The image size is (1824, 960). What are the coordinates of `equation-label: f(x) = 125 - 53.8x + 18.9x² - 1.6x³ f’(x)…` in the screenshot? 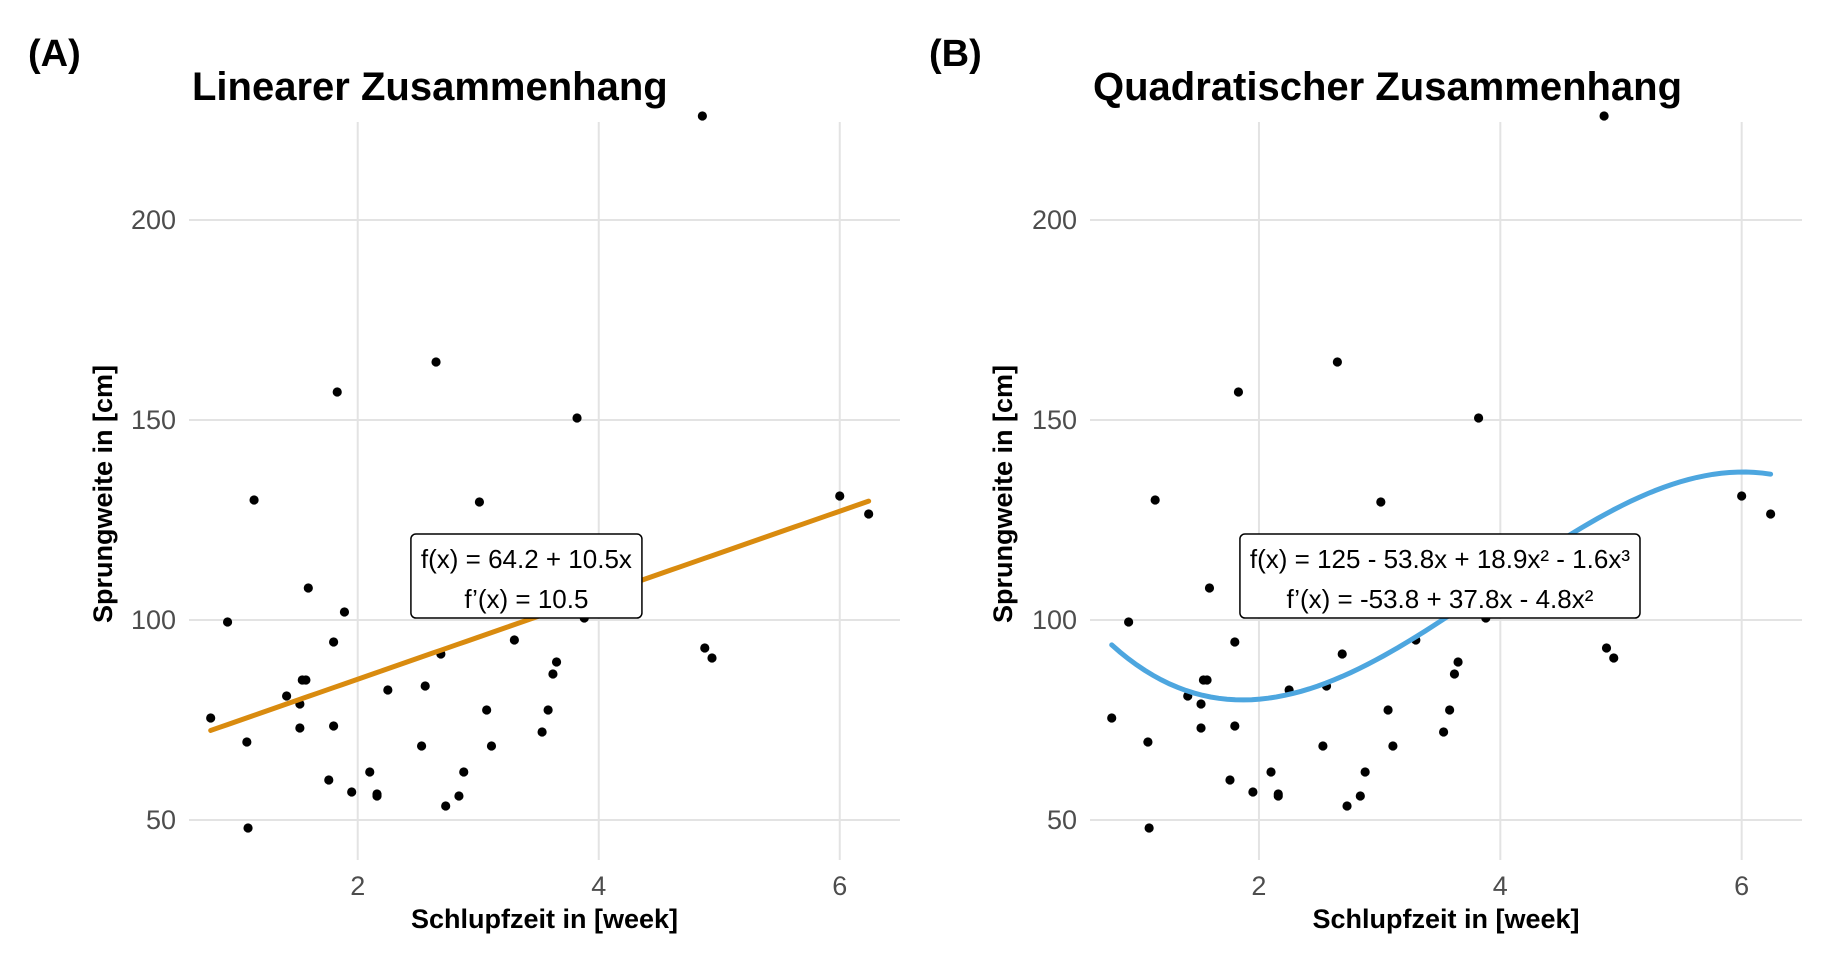 It's located at (1440, 576).